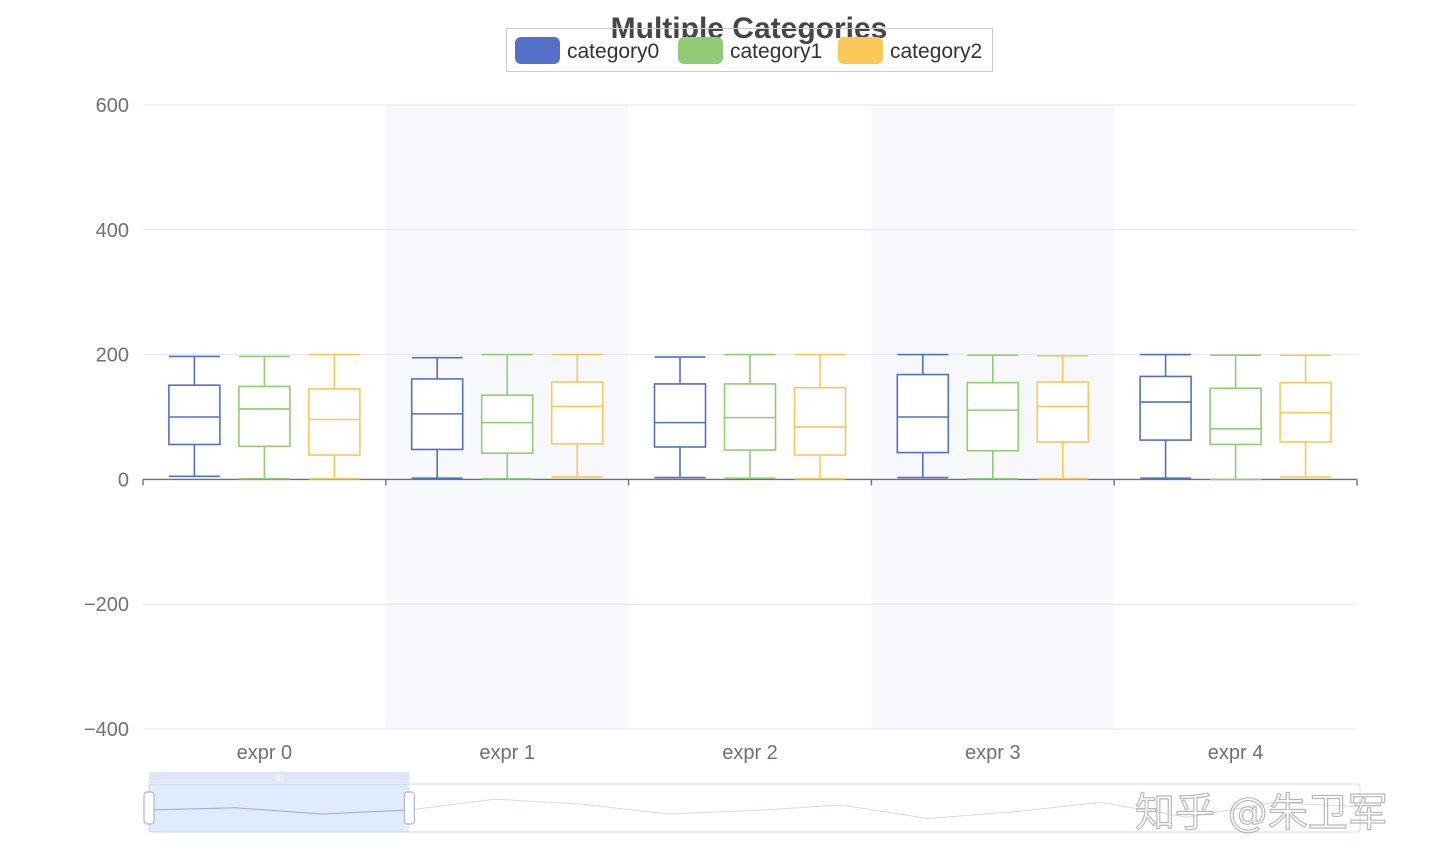 The image size is (1440, 868). Describe the element at coordinates (750, 753) in the screenshot. I see `x-tick-label: expr 2` at that location.